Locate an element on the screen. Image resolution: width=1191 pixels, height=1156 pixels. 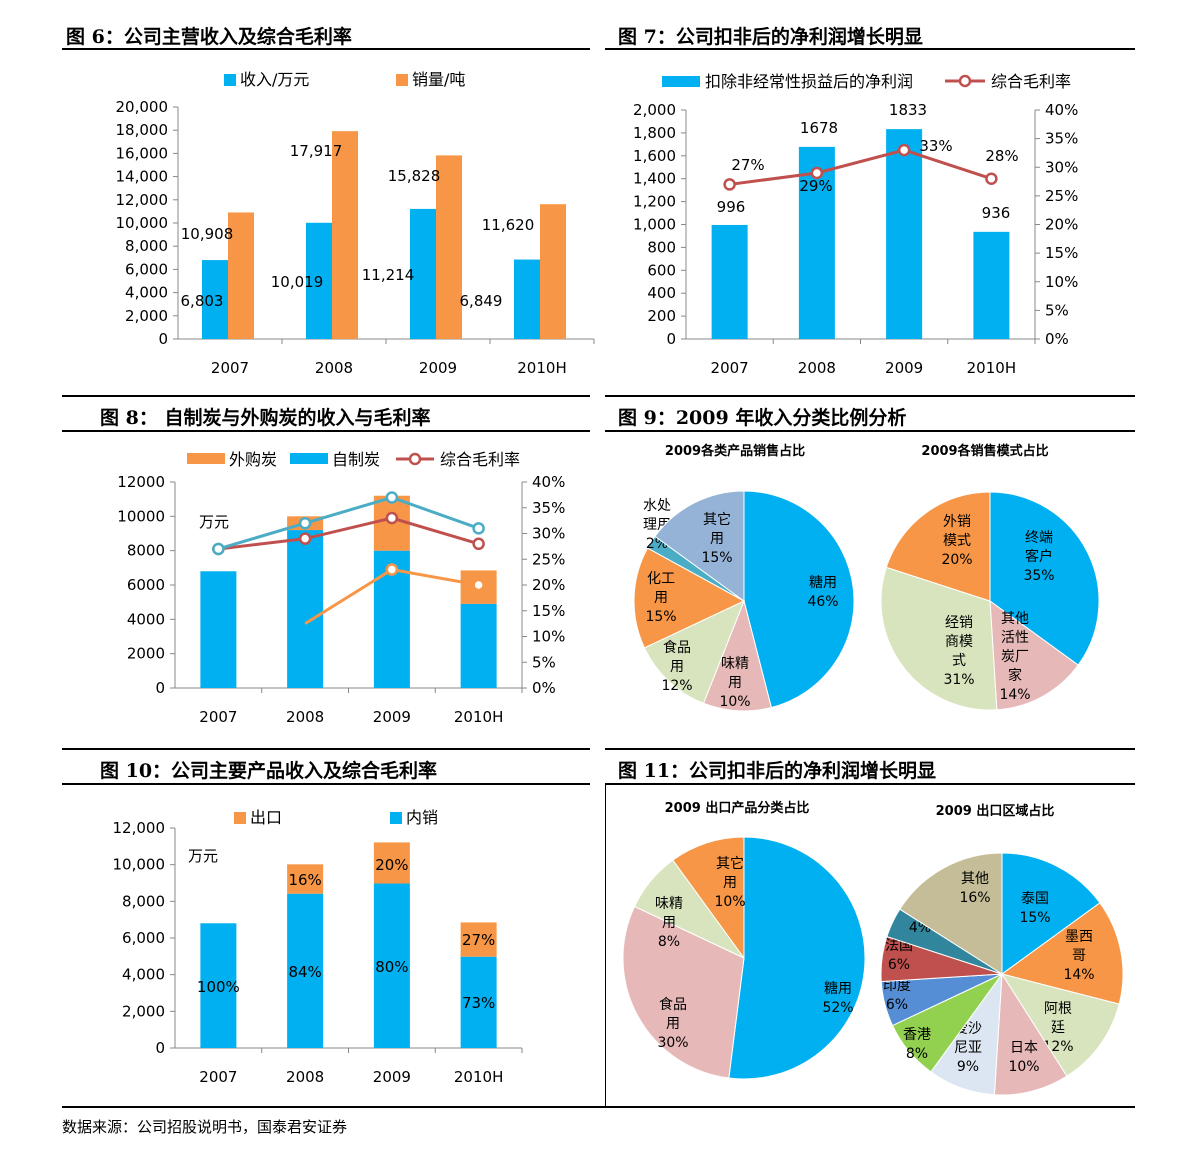
y-tick-label: 2,000 is located at coordinates (146, 316).